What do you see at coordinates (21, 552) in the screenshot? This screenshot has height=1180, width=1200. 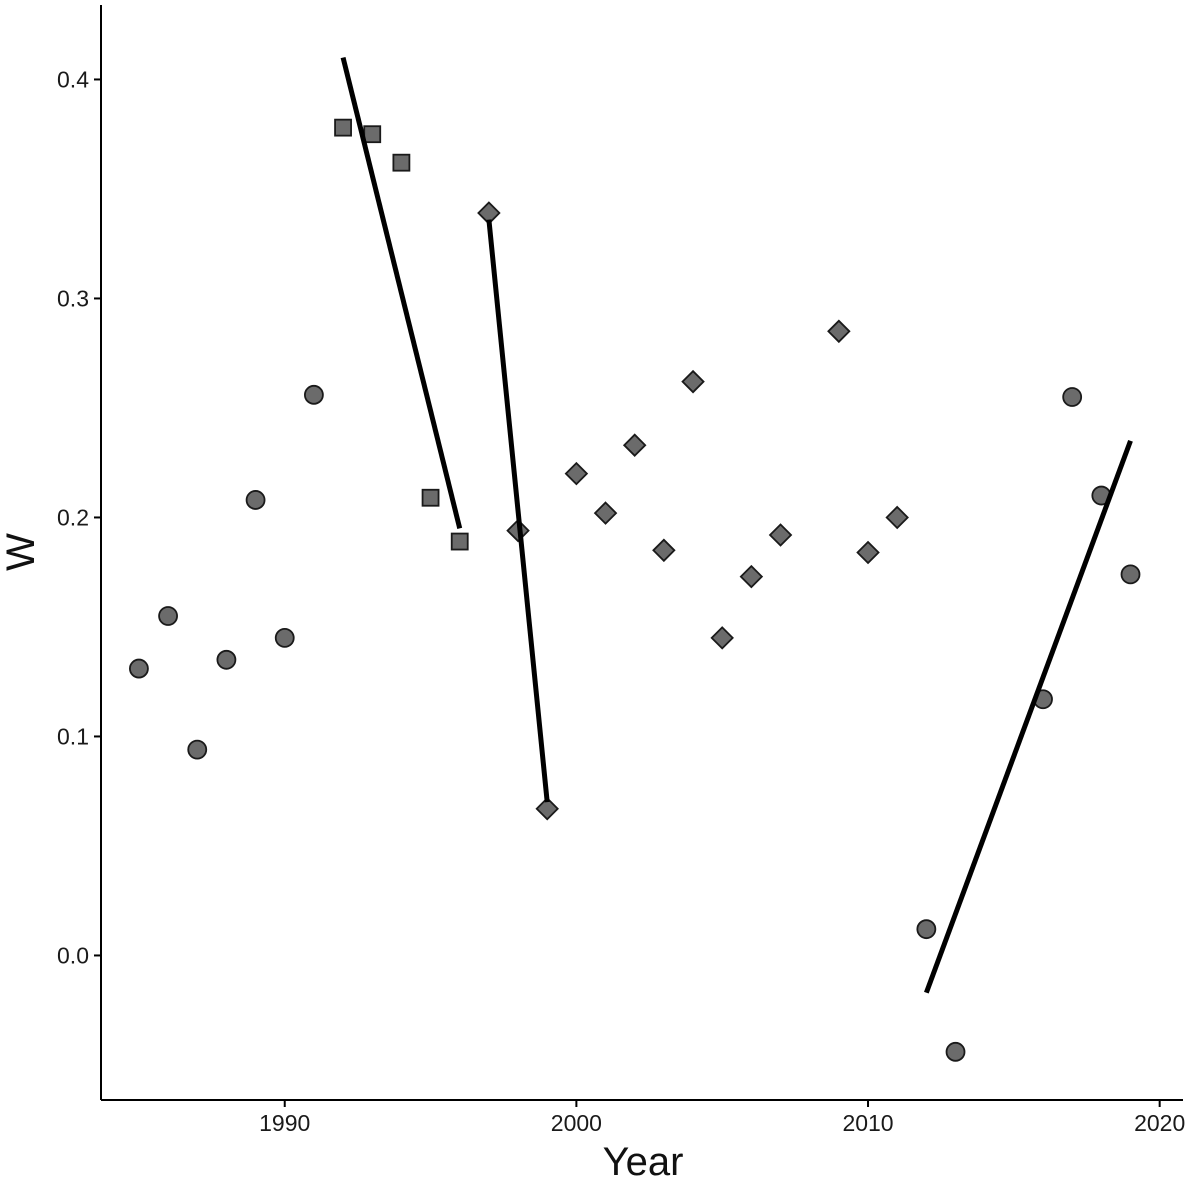 I see `y-axis-title: W` at bounding box center [21, 552].